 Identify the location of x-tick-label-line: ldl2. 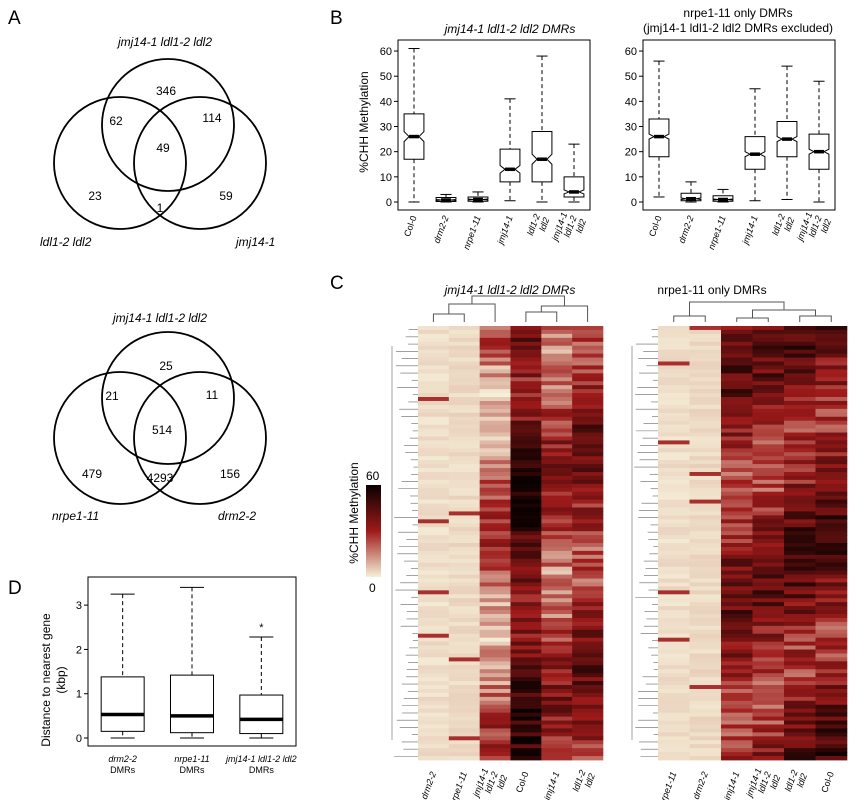
(789, 224).